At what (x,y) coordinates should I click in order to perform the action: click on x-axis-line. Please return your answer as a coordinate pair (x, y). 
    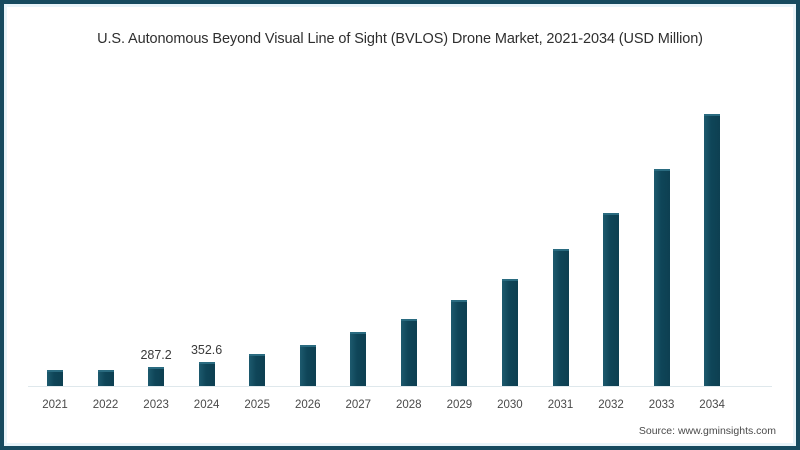
    Looking at the image, I should click on (400, 386).